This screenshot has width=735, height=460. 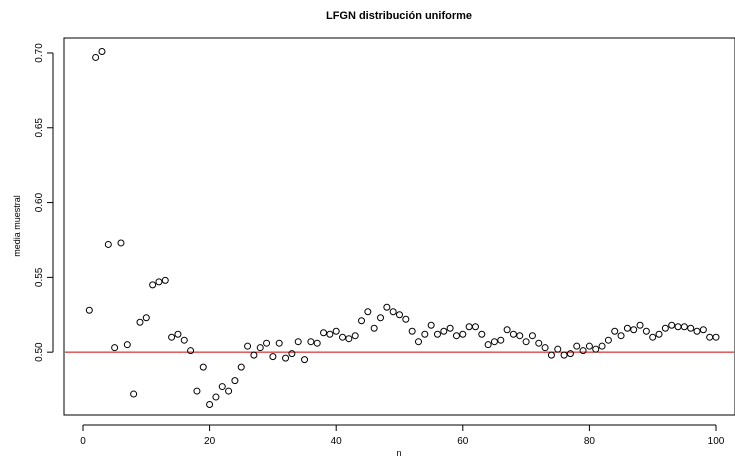 I want to click on x-tick-label: 20, so click(x=210, y=441).